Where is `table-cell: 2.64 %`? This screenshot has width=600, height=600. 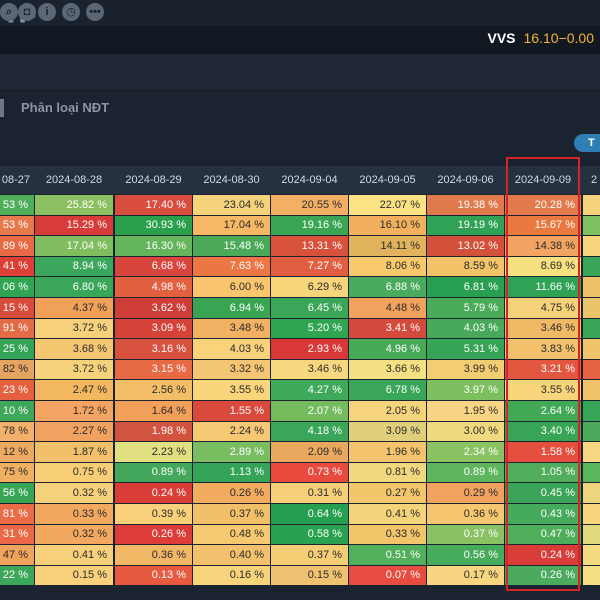 table-cell: 2.64 % is located at coordinates (543, 411).